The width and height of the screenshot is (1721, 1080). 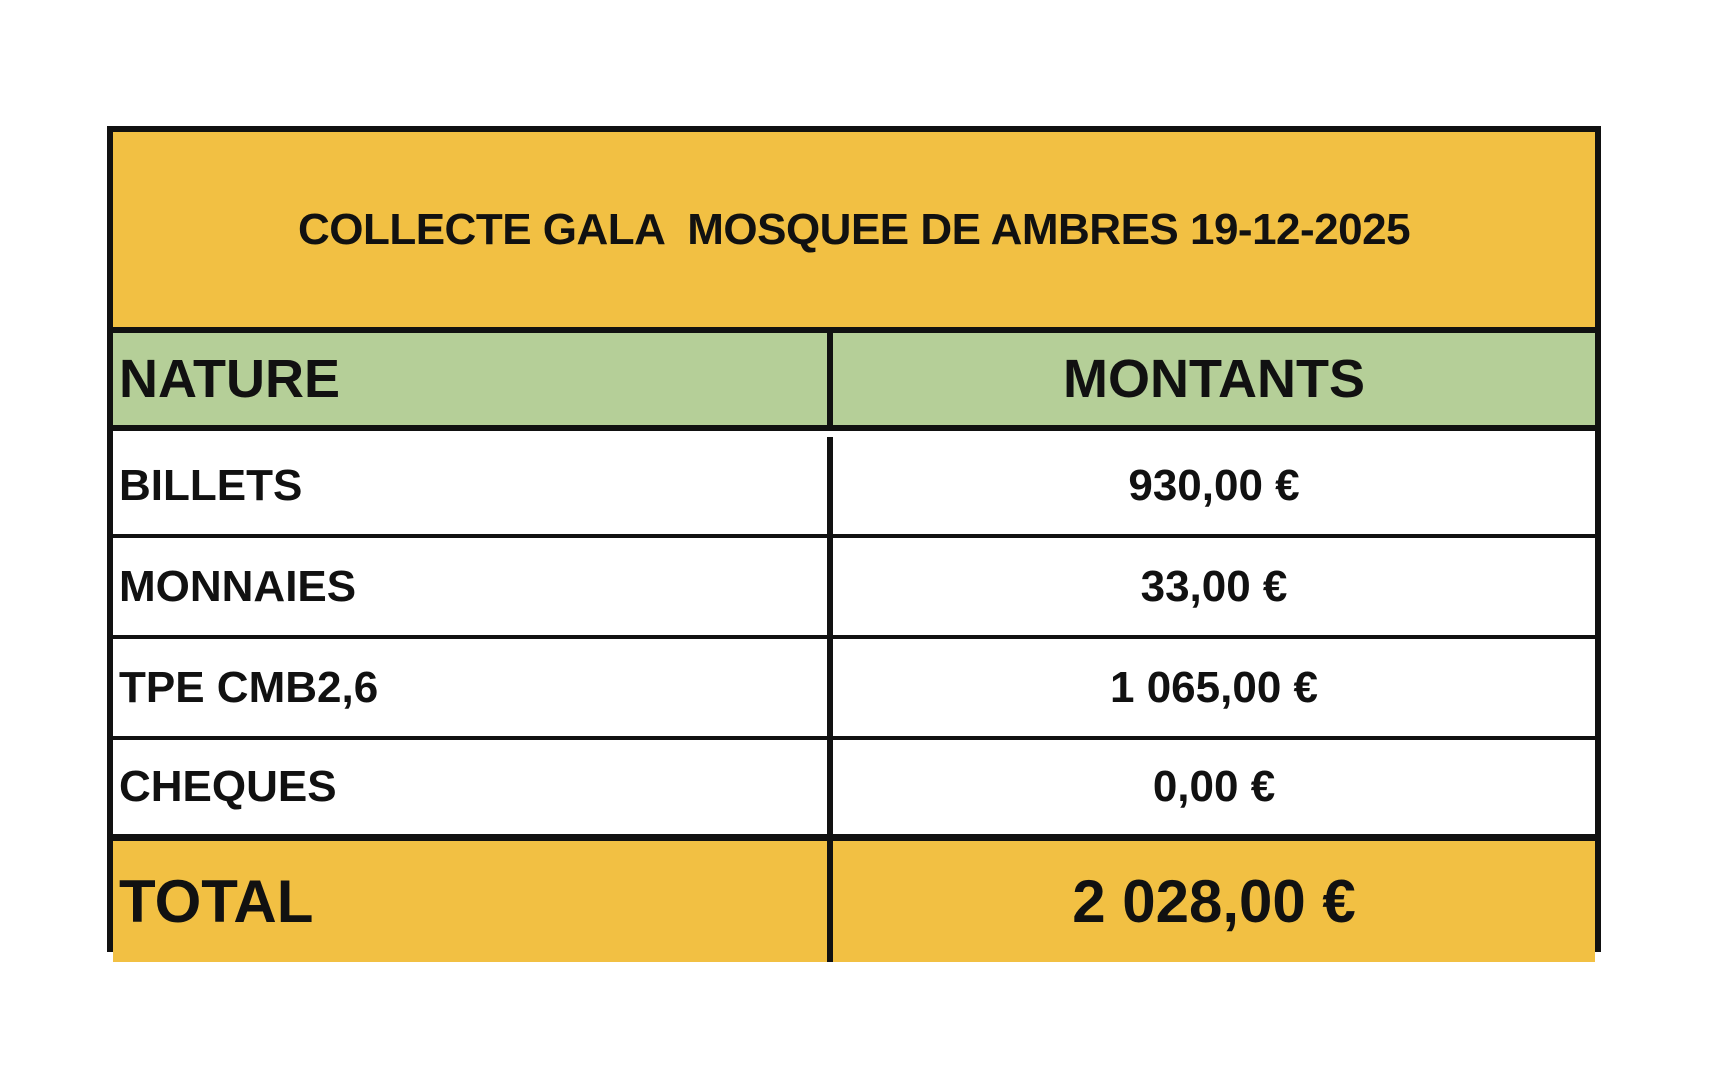 I want to click on header-row: NATURE MONTANTS, so click(x=854, y=382).